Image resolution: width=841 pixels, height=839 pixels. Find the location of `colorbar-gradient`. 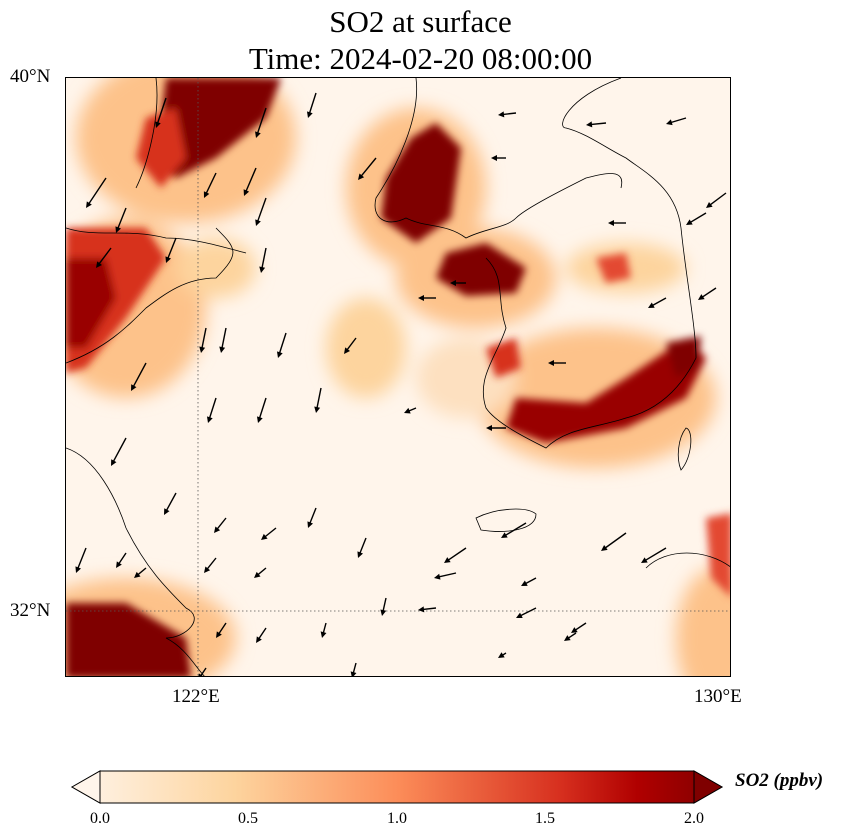

colorbar-gradient is located at coordinates (397, 787).